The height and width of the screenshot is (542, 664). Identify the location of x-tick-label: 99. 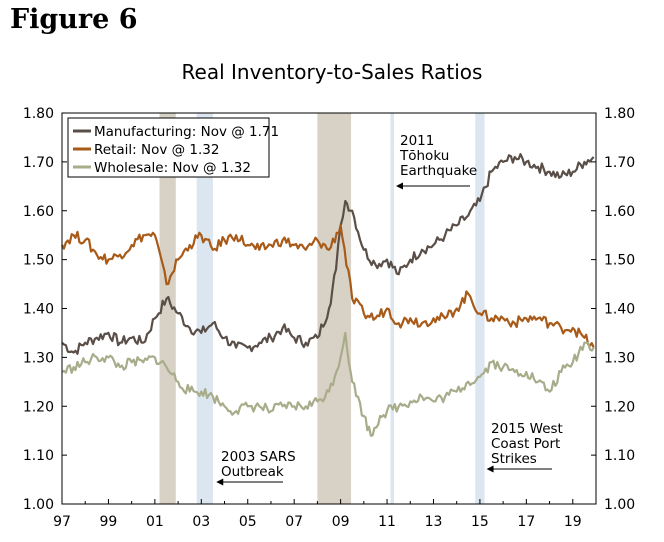
(109, 522).